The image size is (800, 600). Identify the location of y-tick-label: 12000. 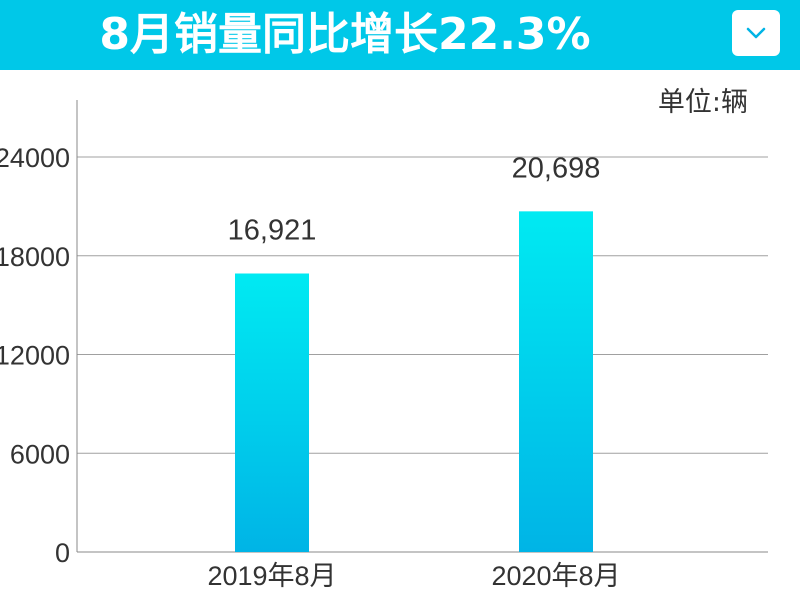
(35, 356).